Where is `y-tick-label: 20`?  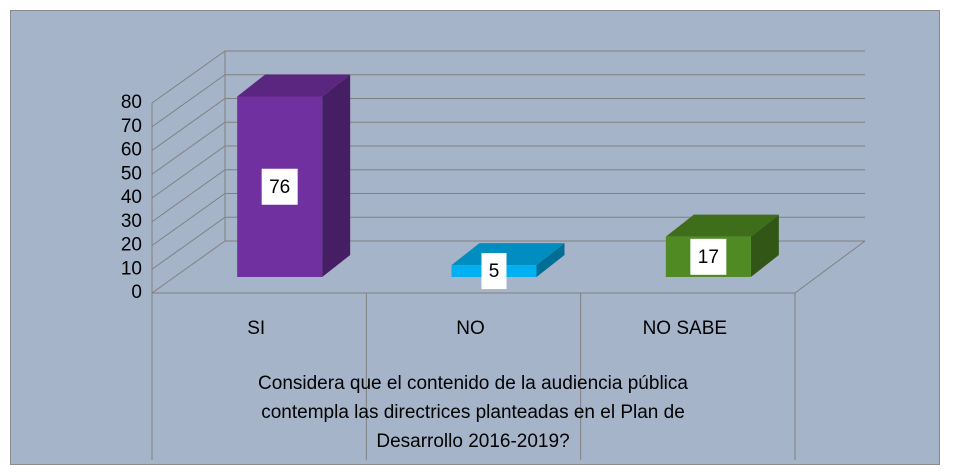
y-tick-label: 20 is located at coordinates (131, 245).